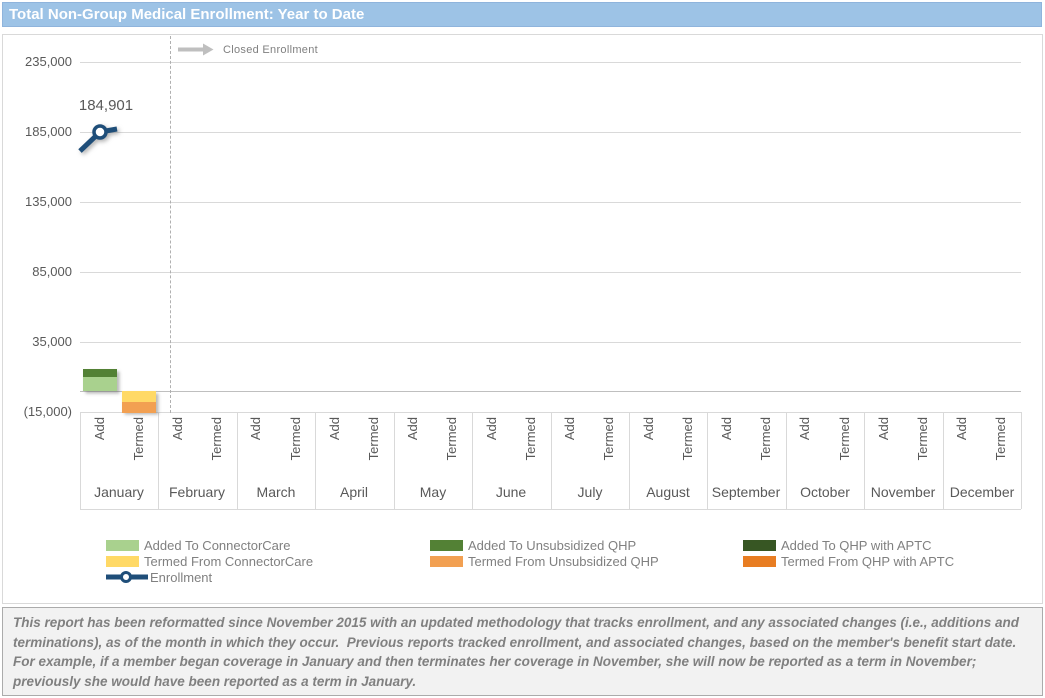 The width and height of the screenshot is (1045, 698). Describe the element at coordinates (433, 492) in the screenshot. I see `month-label: May` at that location.